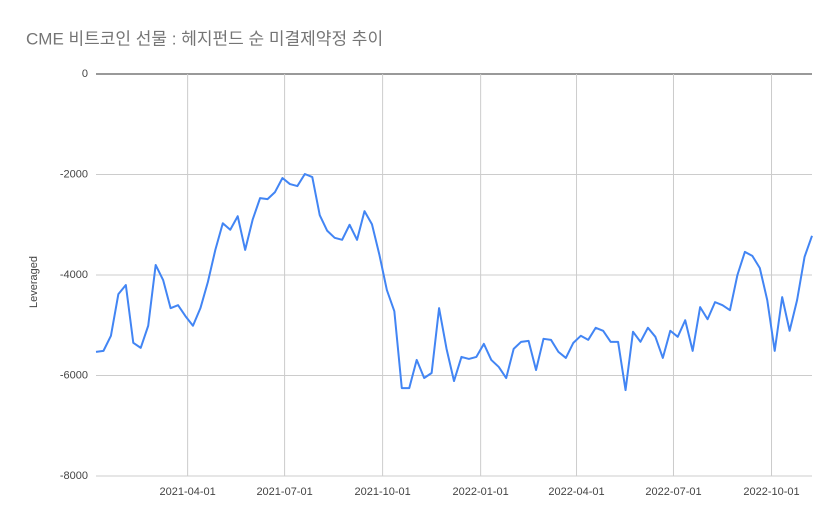  What do you see at coordinates (673, 492) in the screenshot?
I see `x-tick-label: 2022-07-01` at bounding box center [673, 492].